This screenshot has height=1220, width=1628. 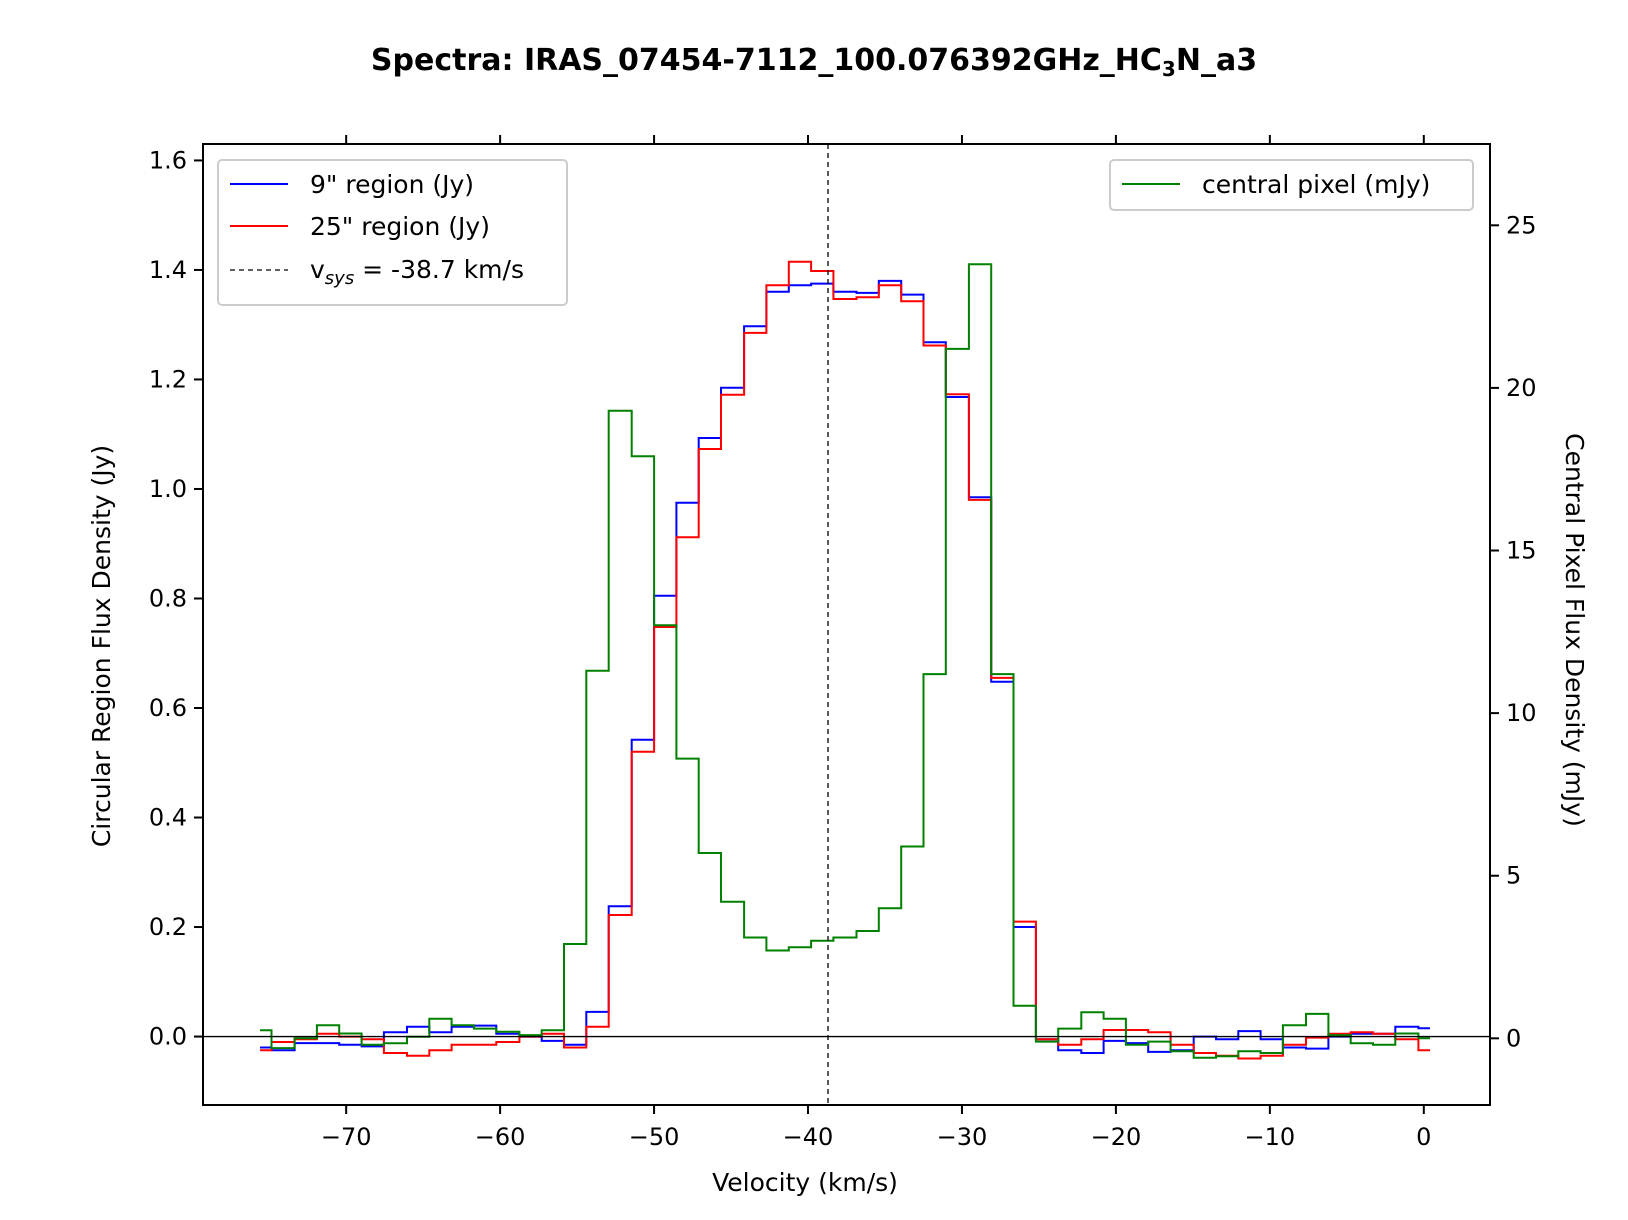 I want to click on x-tick-label: −40, so click(x=808, y=1137).